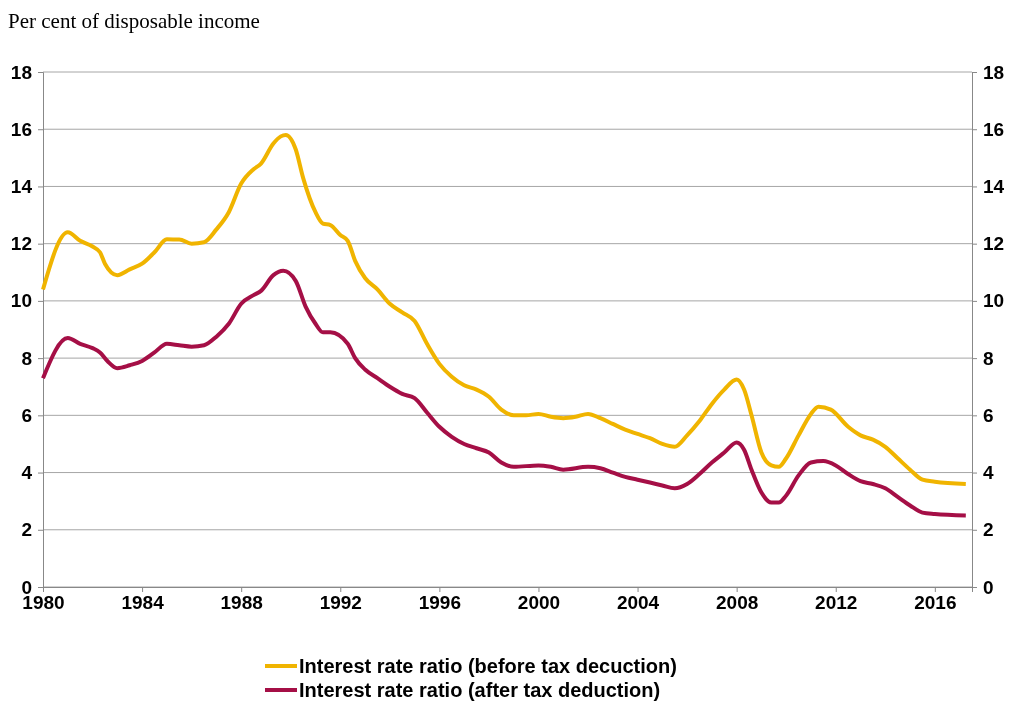 Image resolution: width=1024 pixels, height=710 pixels. Describe the element at coordinates (26, 358) in the screenshot. I see `y-tick-label: 8` at that location.